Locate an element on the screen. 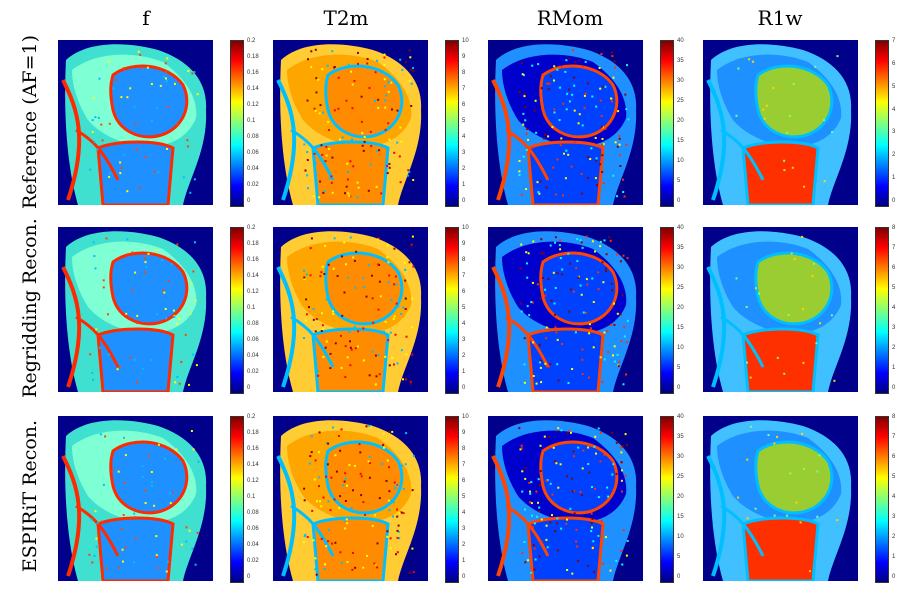 The width and height of the screenshot is (914, 596). colorbar-tick-label: 40 is located at coordinates (680, 41).